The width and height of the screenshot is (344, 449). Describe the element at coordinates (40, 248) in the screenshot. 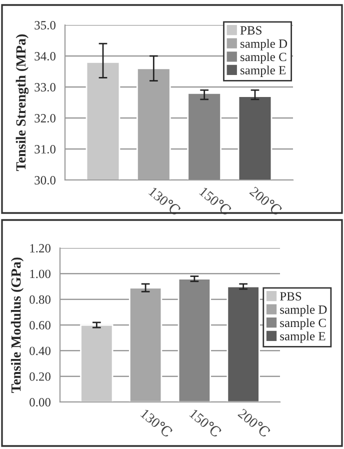

I see `y-tick-label: 1.20` at that location.